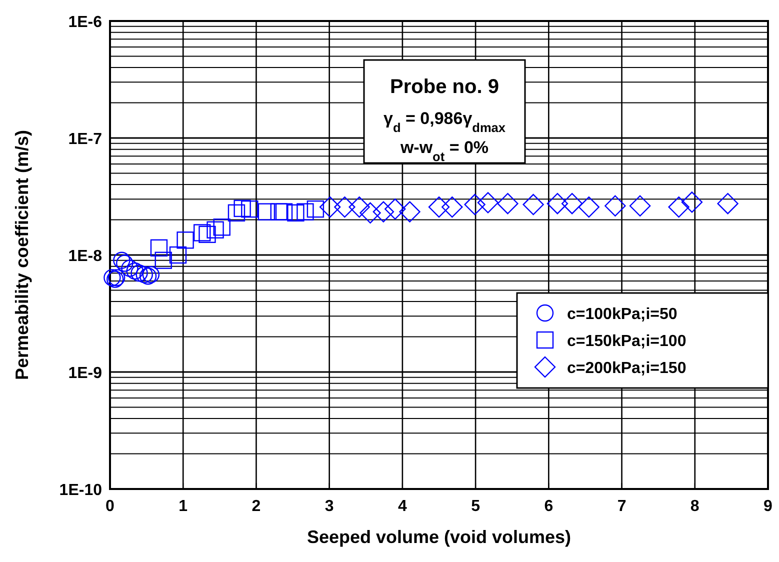  I want to click on x-axis-title: Seeped volume (void volumes), so click(439, 537).